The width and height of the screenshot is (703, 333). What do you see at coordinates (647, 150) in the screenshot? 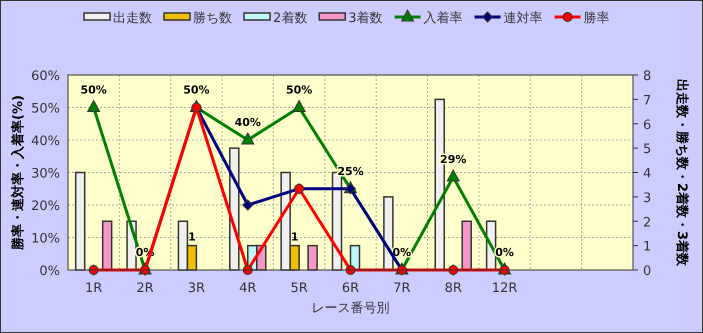
I see `y2-tick-label: 5` at bounding box center [647, 150].